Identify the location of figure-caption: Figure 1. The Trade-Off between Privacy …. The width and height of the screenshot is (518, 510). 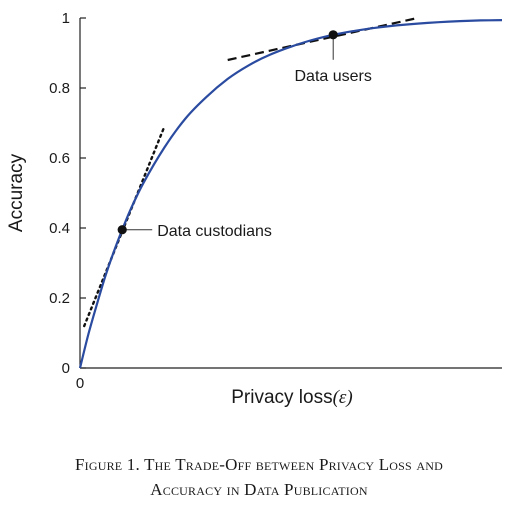
(259, 477).